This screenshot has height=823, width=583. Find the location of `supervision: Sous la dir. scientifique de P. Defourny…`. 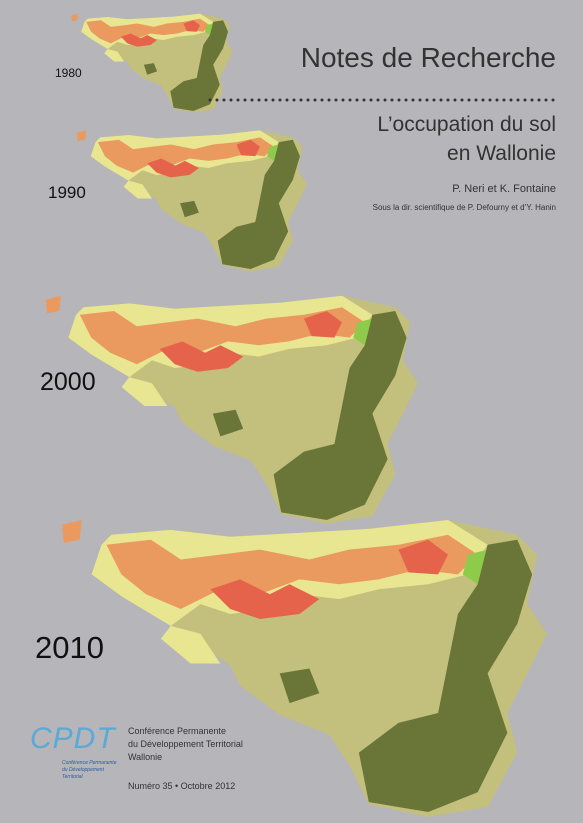

supervision: Sous la dir. scientifique de P. Defourny… is located at coordinates (464, 207).